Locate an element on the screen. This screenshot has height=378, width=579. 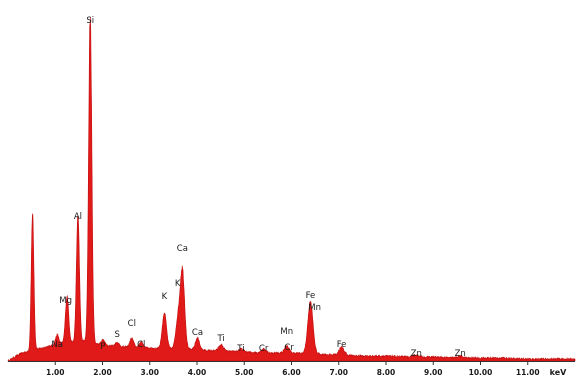
peak-label-si: Si is located at coordinates (90, 21).